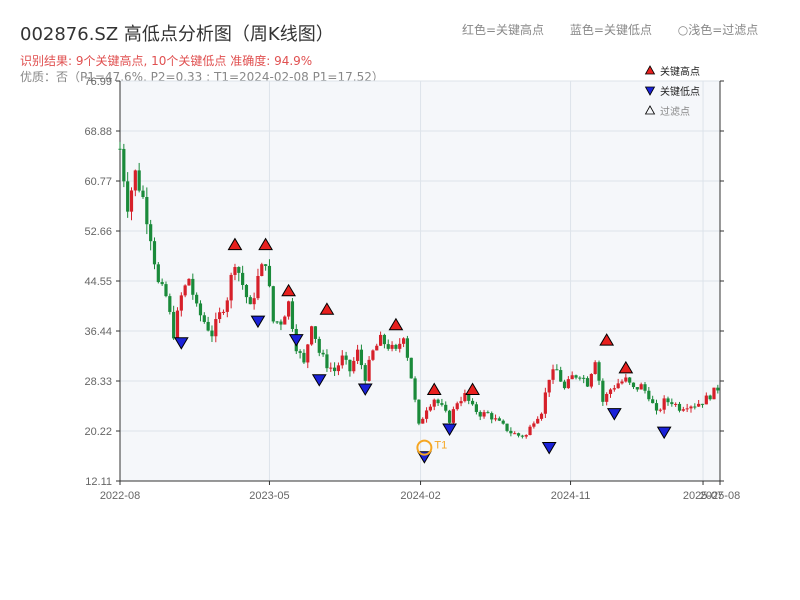 The height and width of the screenshot is (600, 800). What do you see at coordinates (98, 332) in the screenshot?
I see `y-tick-label: 36.44` at bounding box center [98, 332].